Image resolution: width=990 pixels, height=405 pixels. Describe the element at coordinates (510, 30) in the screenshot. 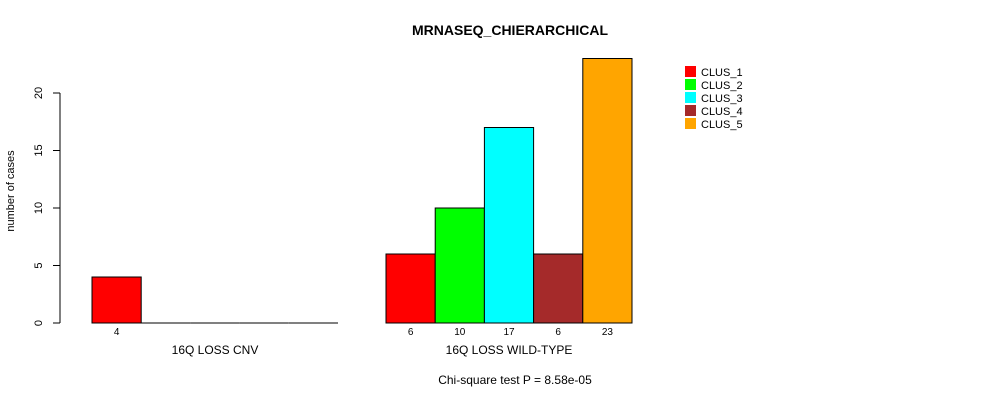

I see `chart-title: MRNASEQ_CHIERARCHICAL` at that location.